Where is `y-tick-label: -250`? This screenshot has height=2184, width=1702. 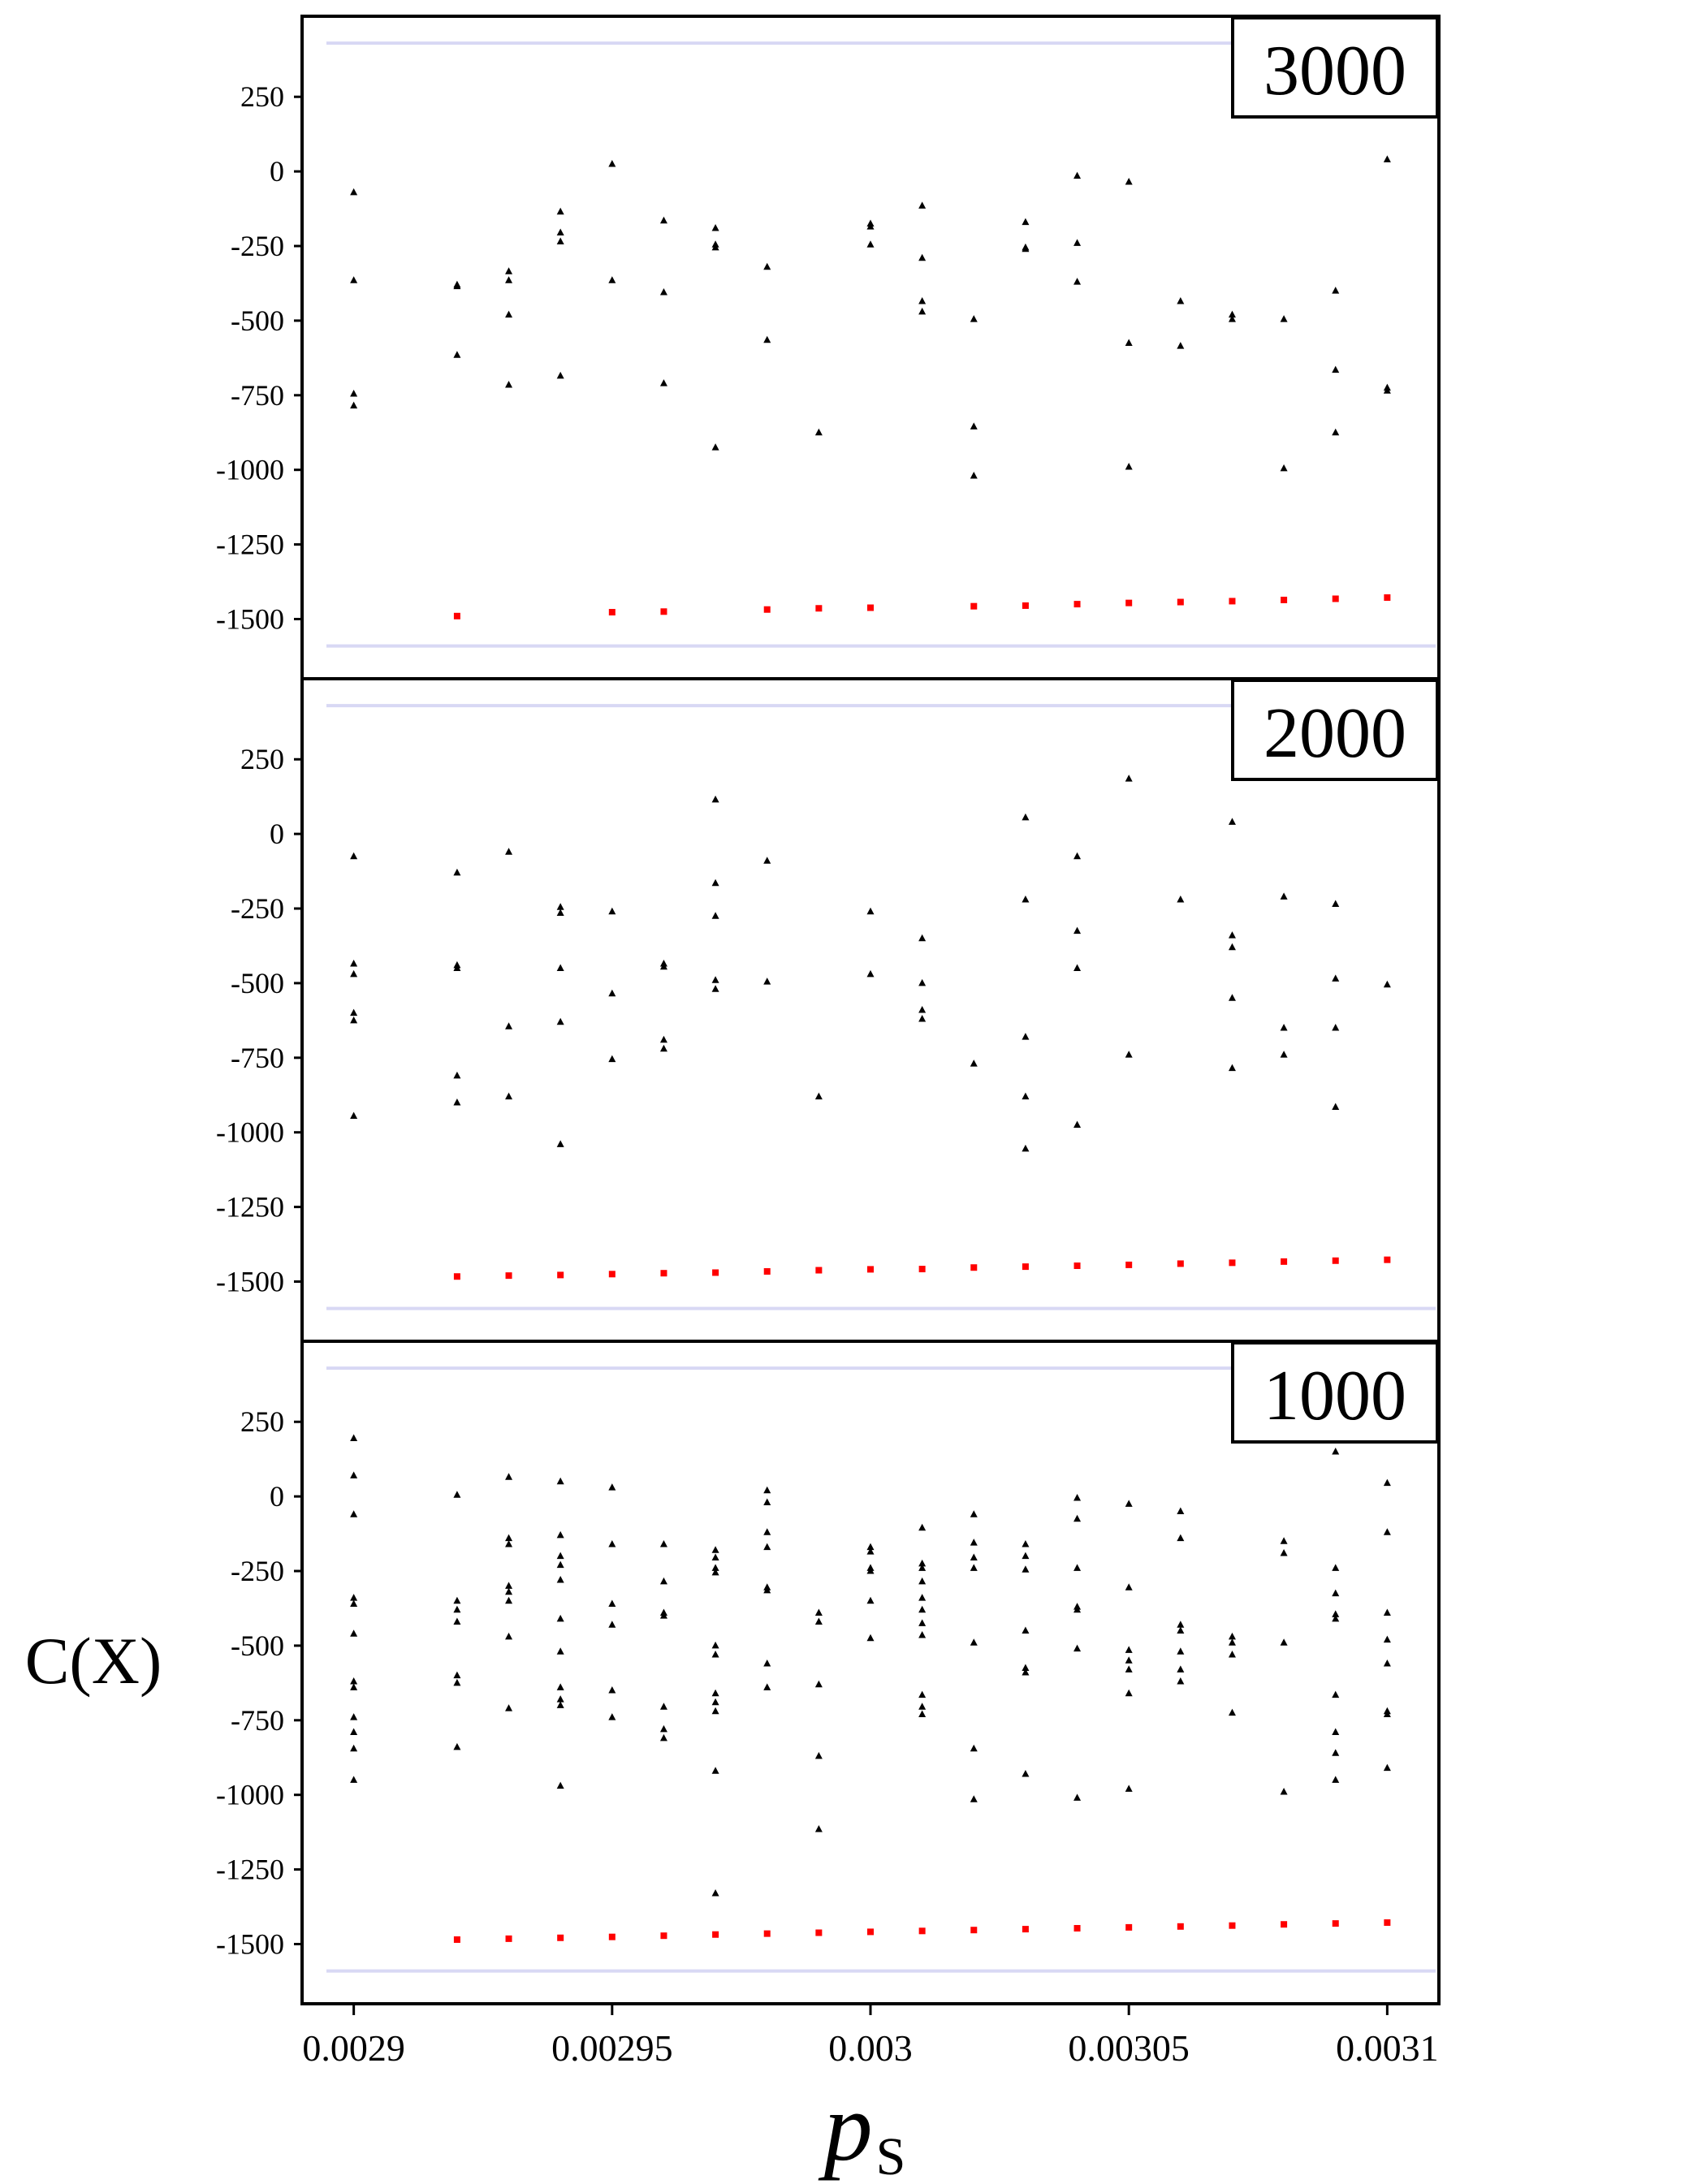 y-tick-label: -250 is located at coordinates (257, 246).